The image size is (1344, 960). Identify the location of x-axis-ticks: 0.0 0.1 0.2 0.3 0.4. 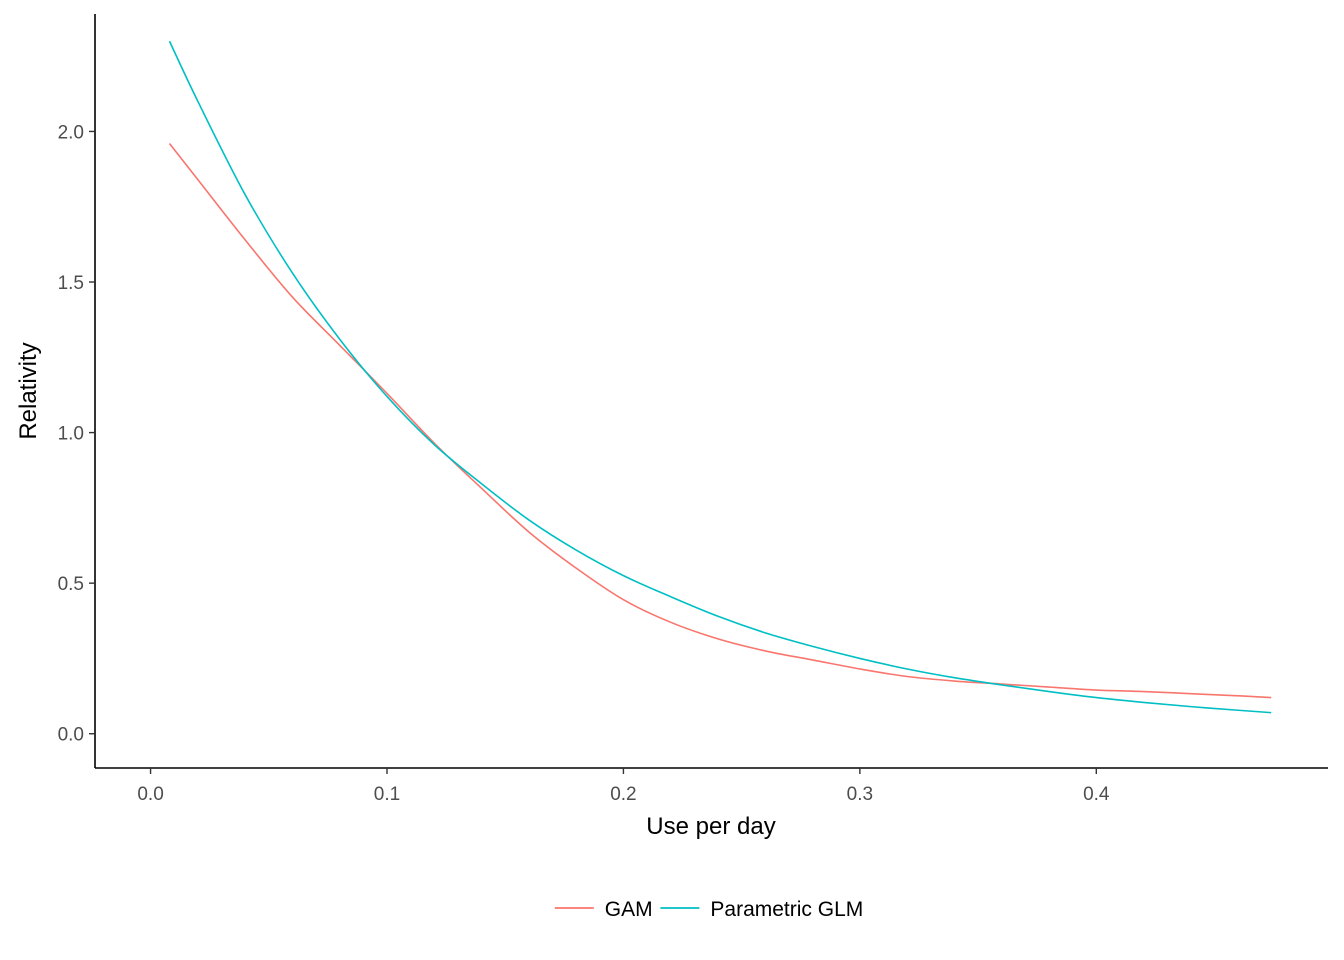
(623, 786).